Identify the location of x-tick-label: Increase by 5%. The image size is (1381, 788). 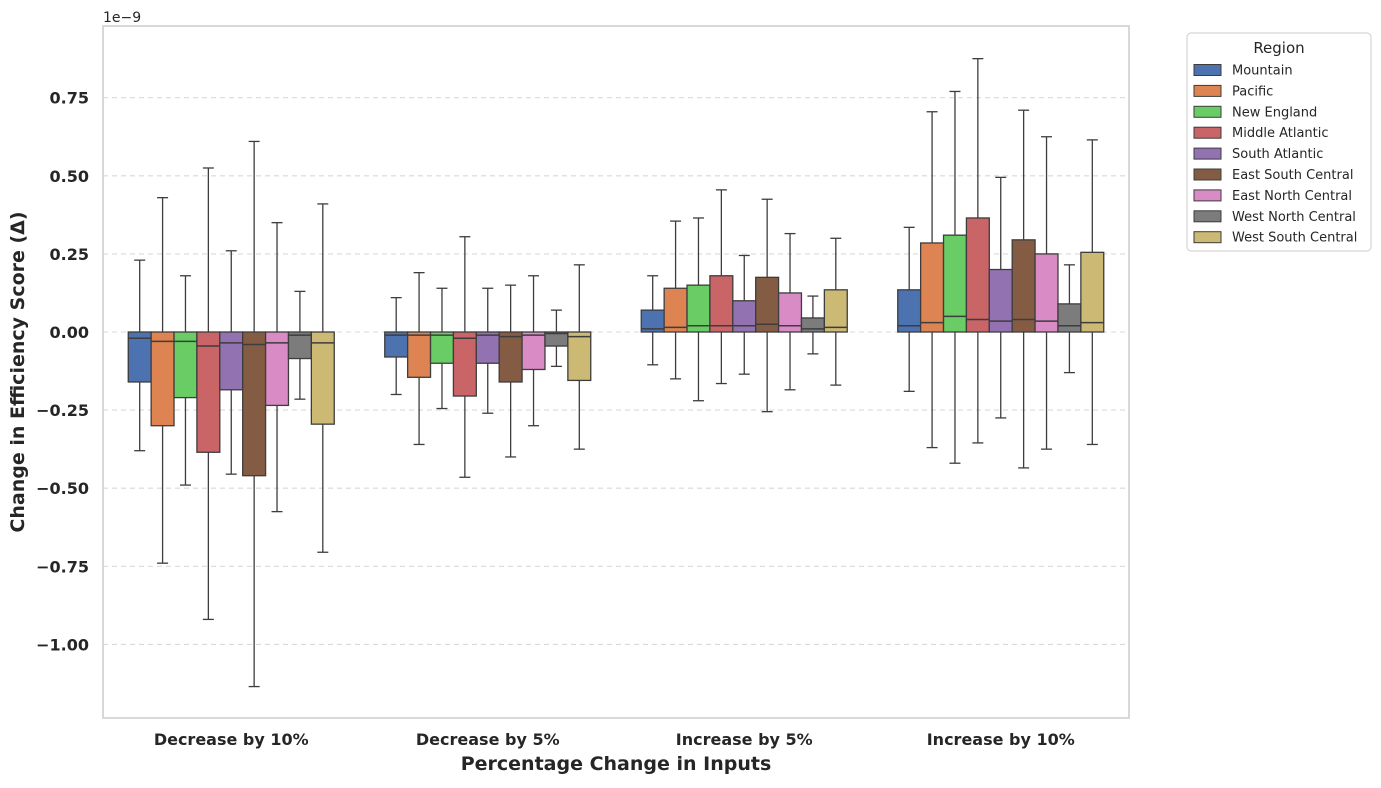
(744, 739).